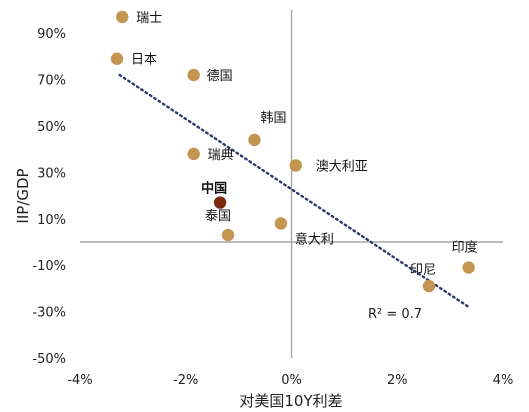 This screenshot has height=412, width=529. I want to click on point-label: 印尼, so click(423, 270).